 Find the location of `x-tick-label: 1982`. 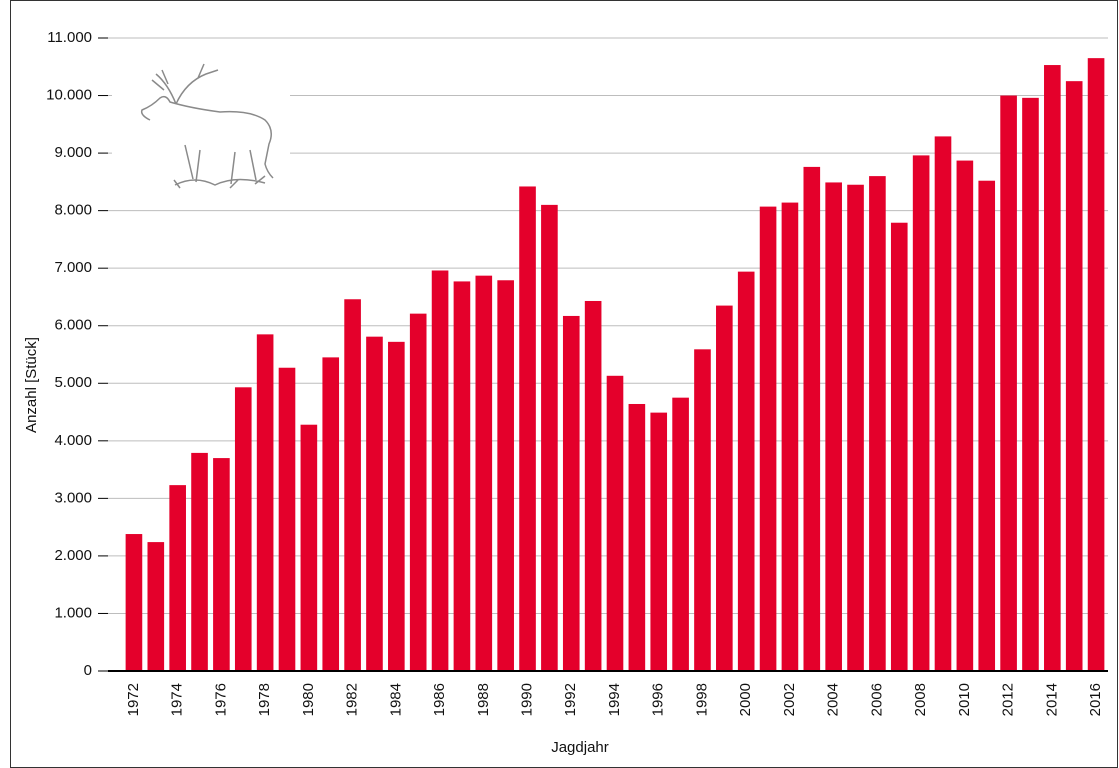

x-tick-label: 1982 is located at coordinates (352, 699).